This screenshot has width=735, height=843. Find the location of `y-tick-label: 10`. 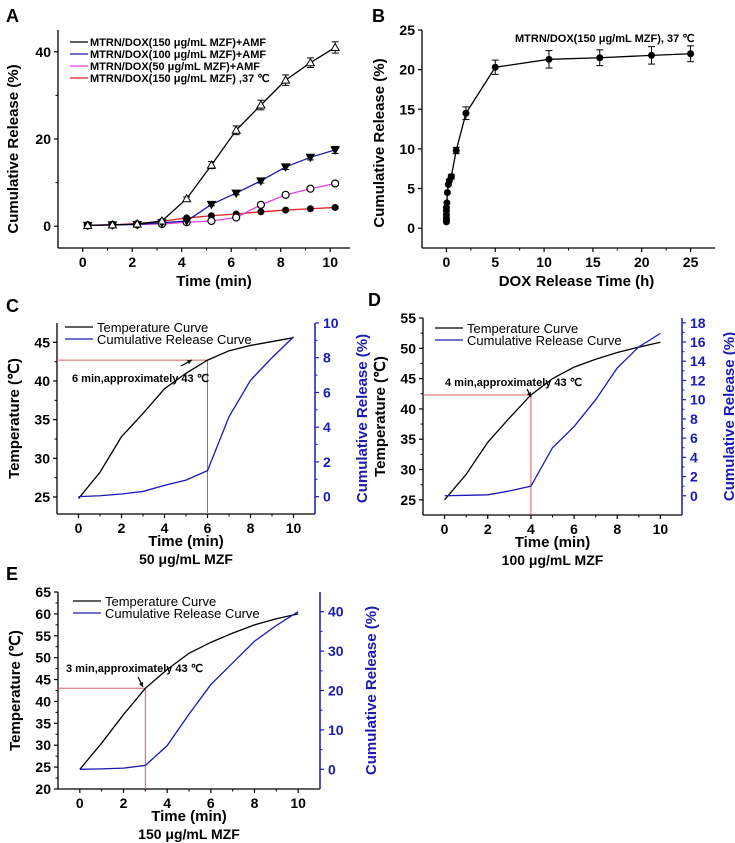

y-tick-label: 10 is located at coordinates (407, 149).